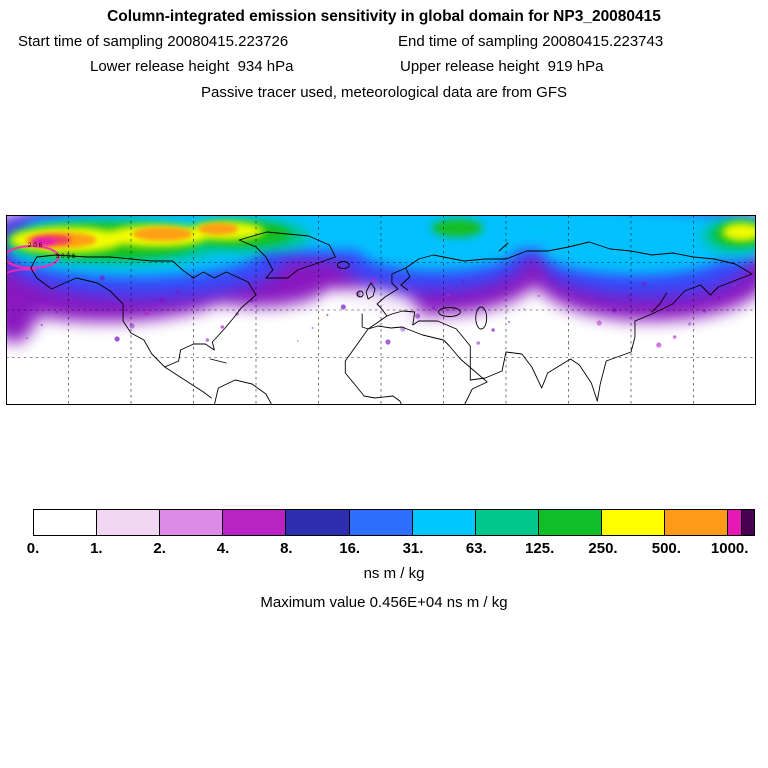 The width and height of the screenshot is (768, 768). What do you see at coordinates (531, 41) in the screenshot?
I see `end-time-label: End time of sampling 20080415.223743` at bounding box center [531, 41].